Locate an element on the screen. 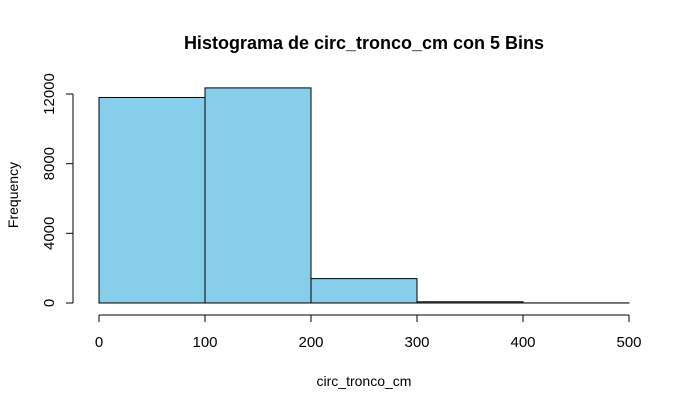 This screenshot has height=410, width=691. y-axis-label: Frequency is located at coordinates (13, 195).